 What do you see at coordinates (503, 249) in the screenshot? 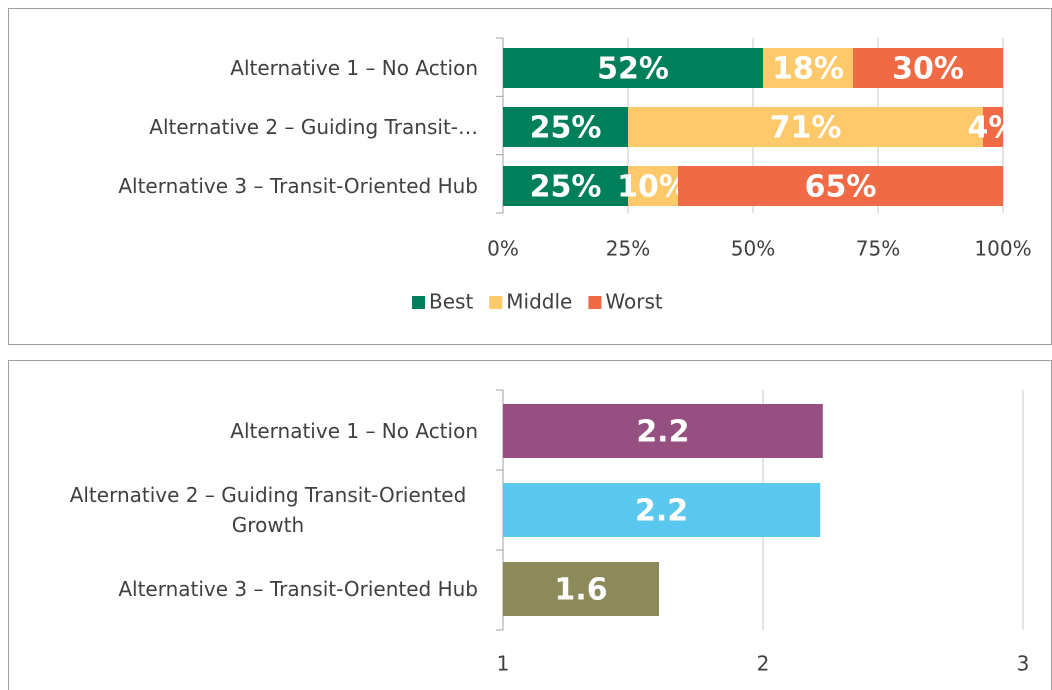
I see `x-tick-label: 0%` at bounding box center [503, 249].